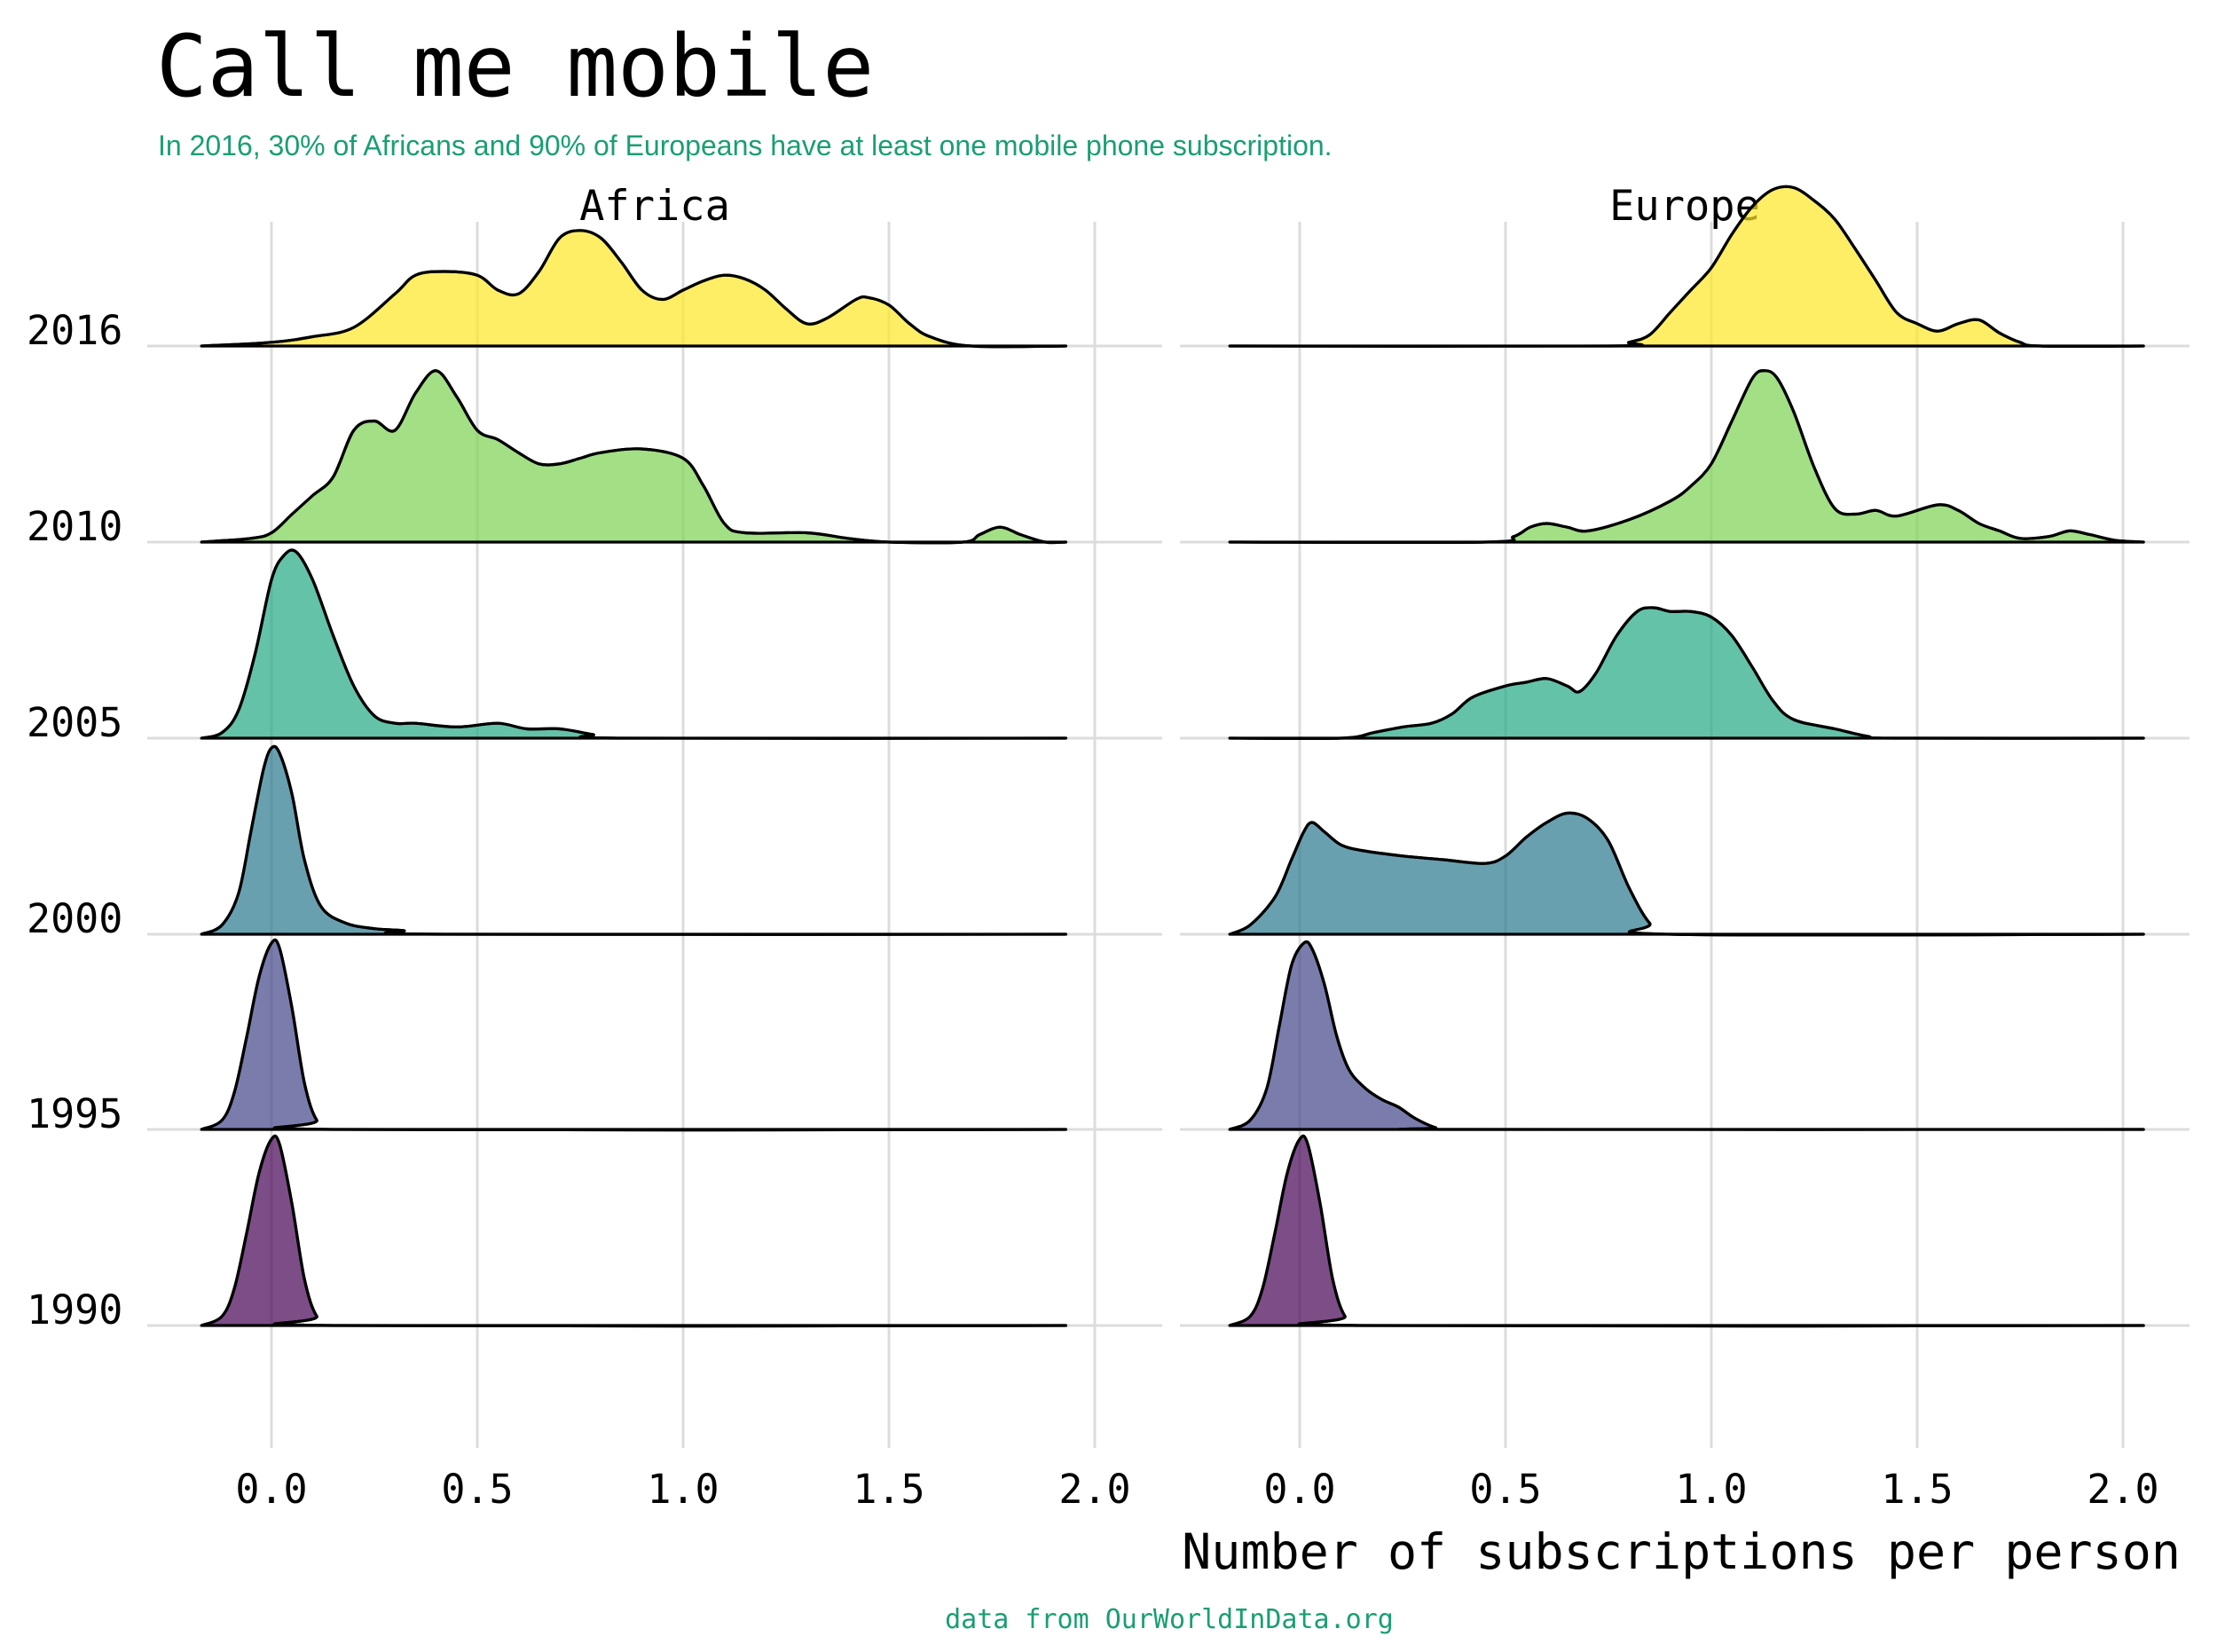  Describe the element at coordinates (1169, 1619) in the screenshot. I see `chart-caption: data from OurWorldInData.org` at that location.